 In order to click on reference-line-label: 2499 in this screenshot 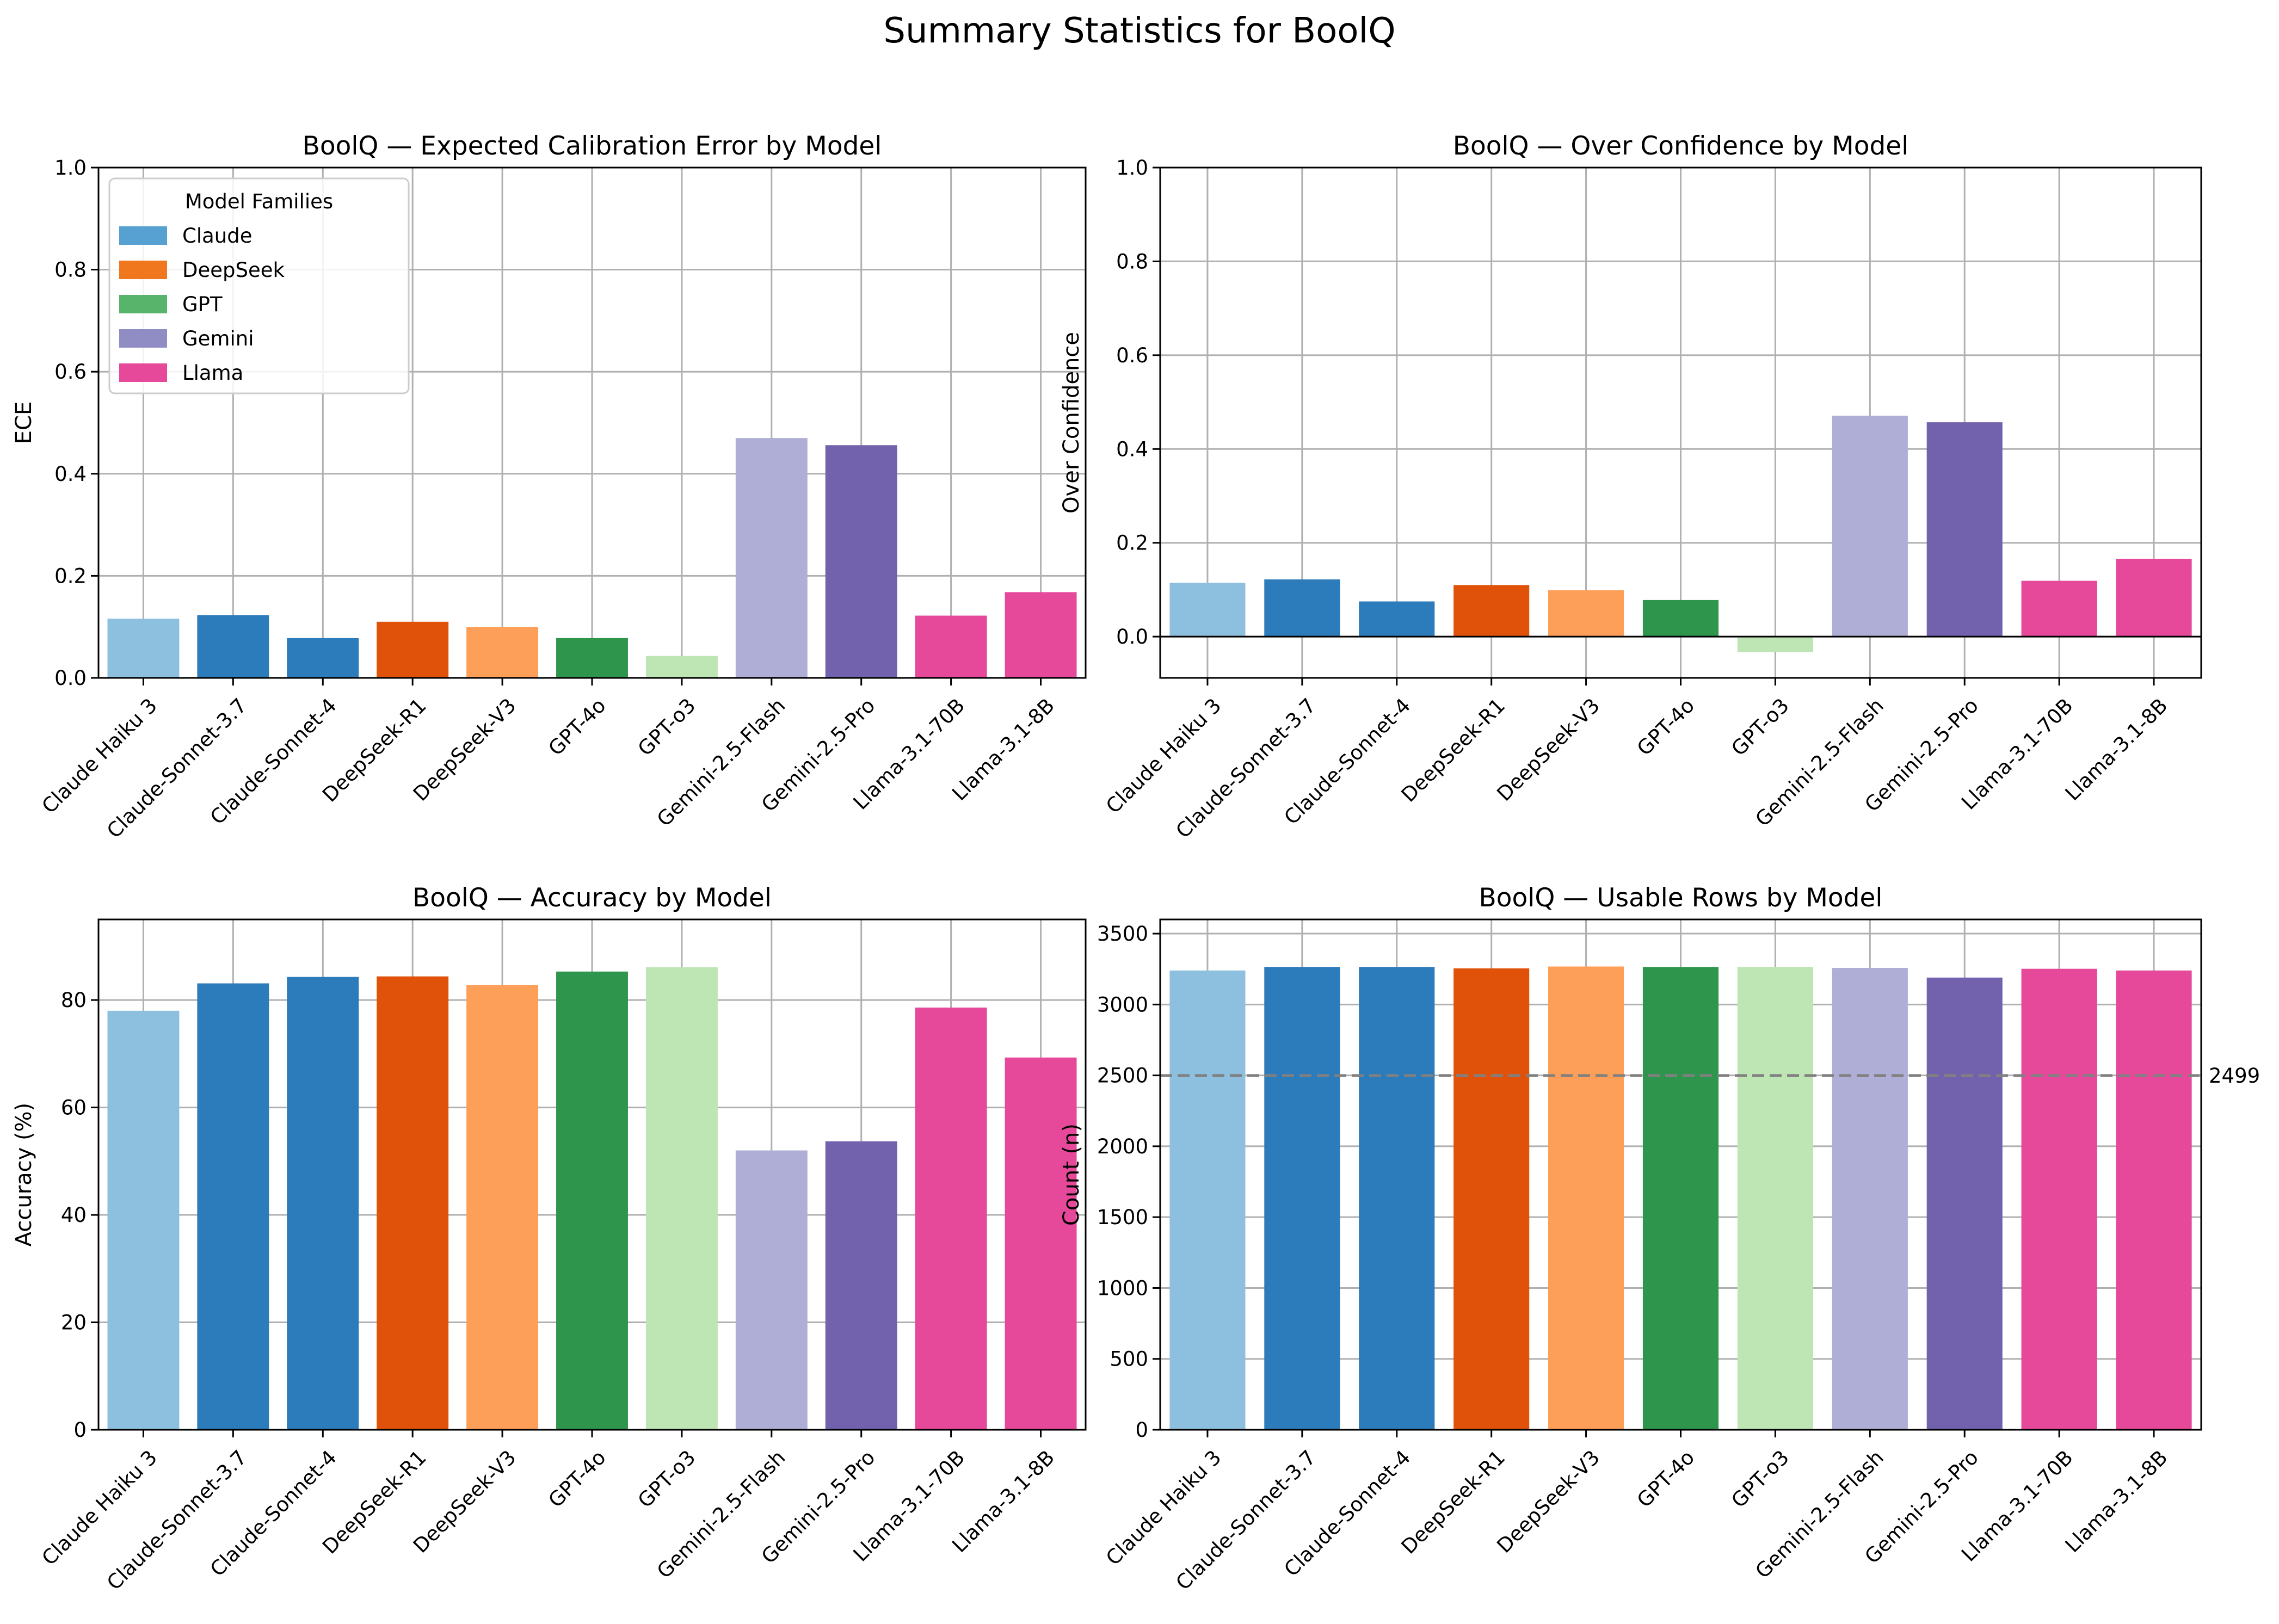, I will do `click(2235, 1076)`.